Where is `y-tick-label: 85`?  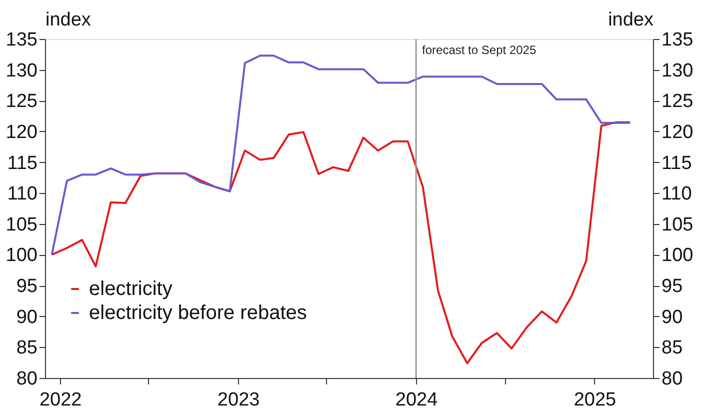
y-tick-label: 85 is located at coordinates (27, 348).